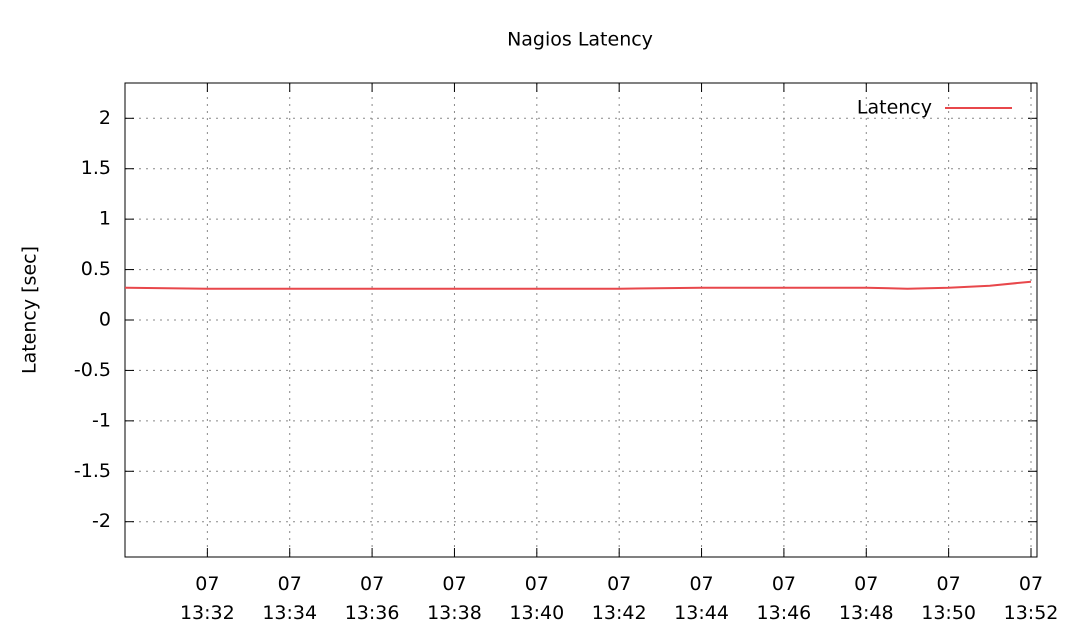  Describe the element at coordinates (619, 598) in the screenshot. I see `x-tick-label: 07 13:42` at that location.